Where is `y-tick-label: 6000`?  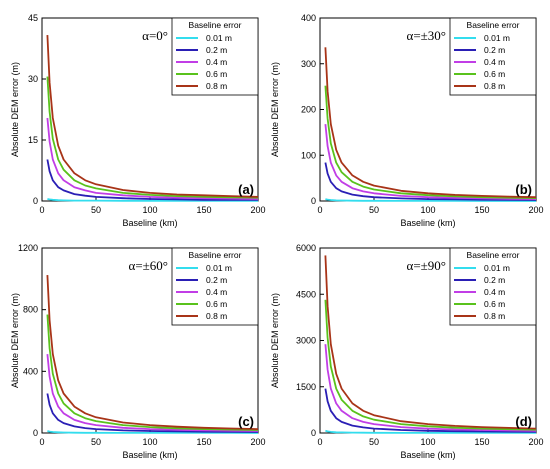 y-tick-label: 6000 is located at coordinates (306, 248).